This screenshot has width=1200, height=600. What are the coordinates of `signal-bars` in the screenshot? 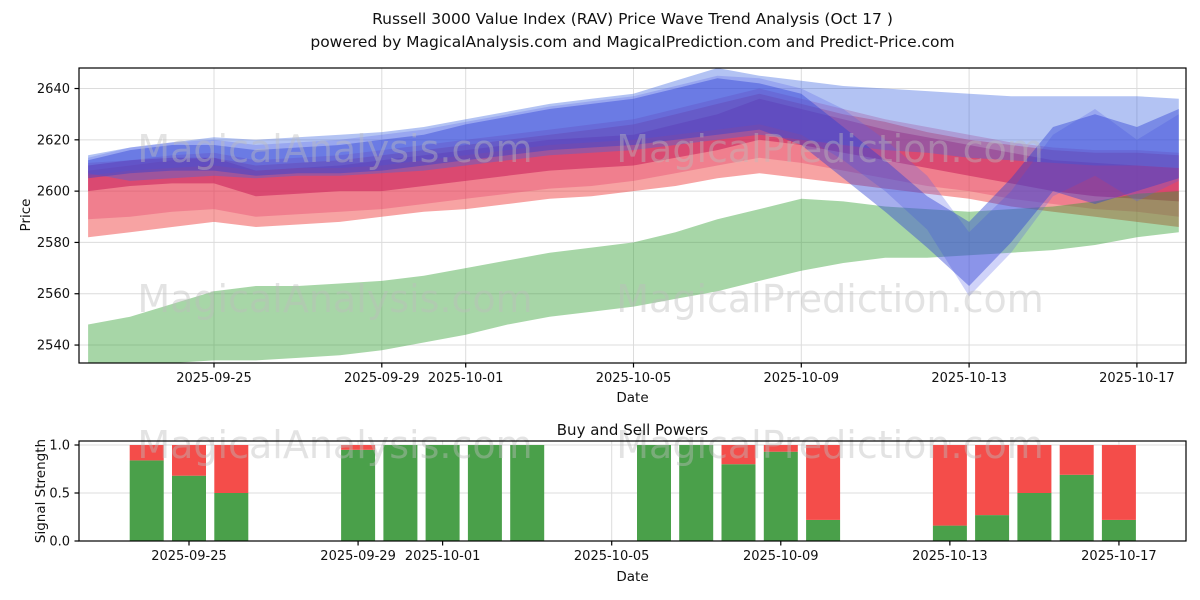 It's located at (632, 493).